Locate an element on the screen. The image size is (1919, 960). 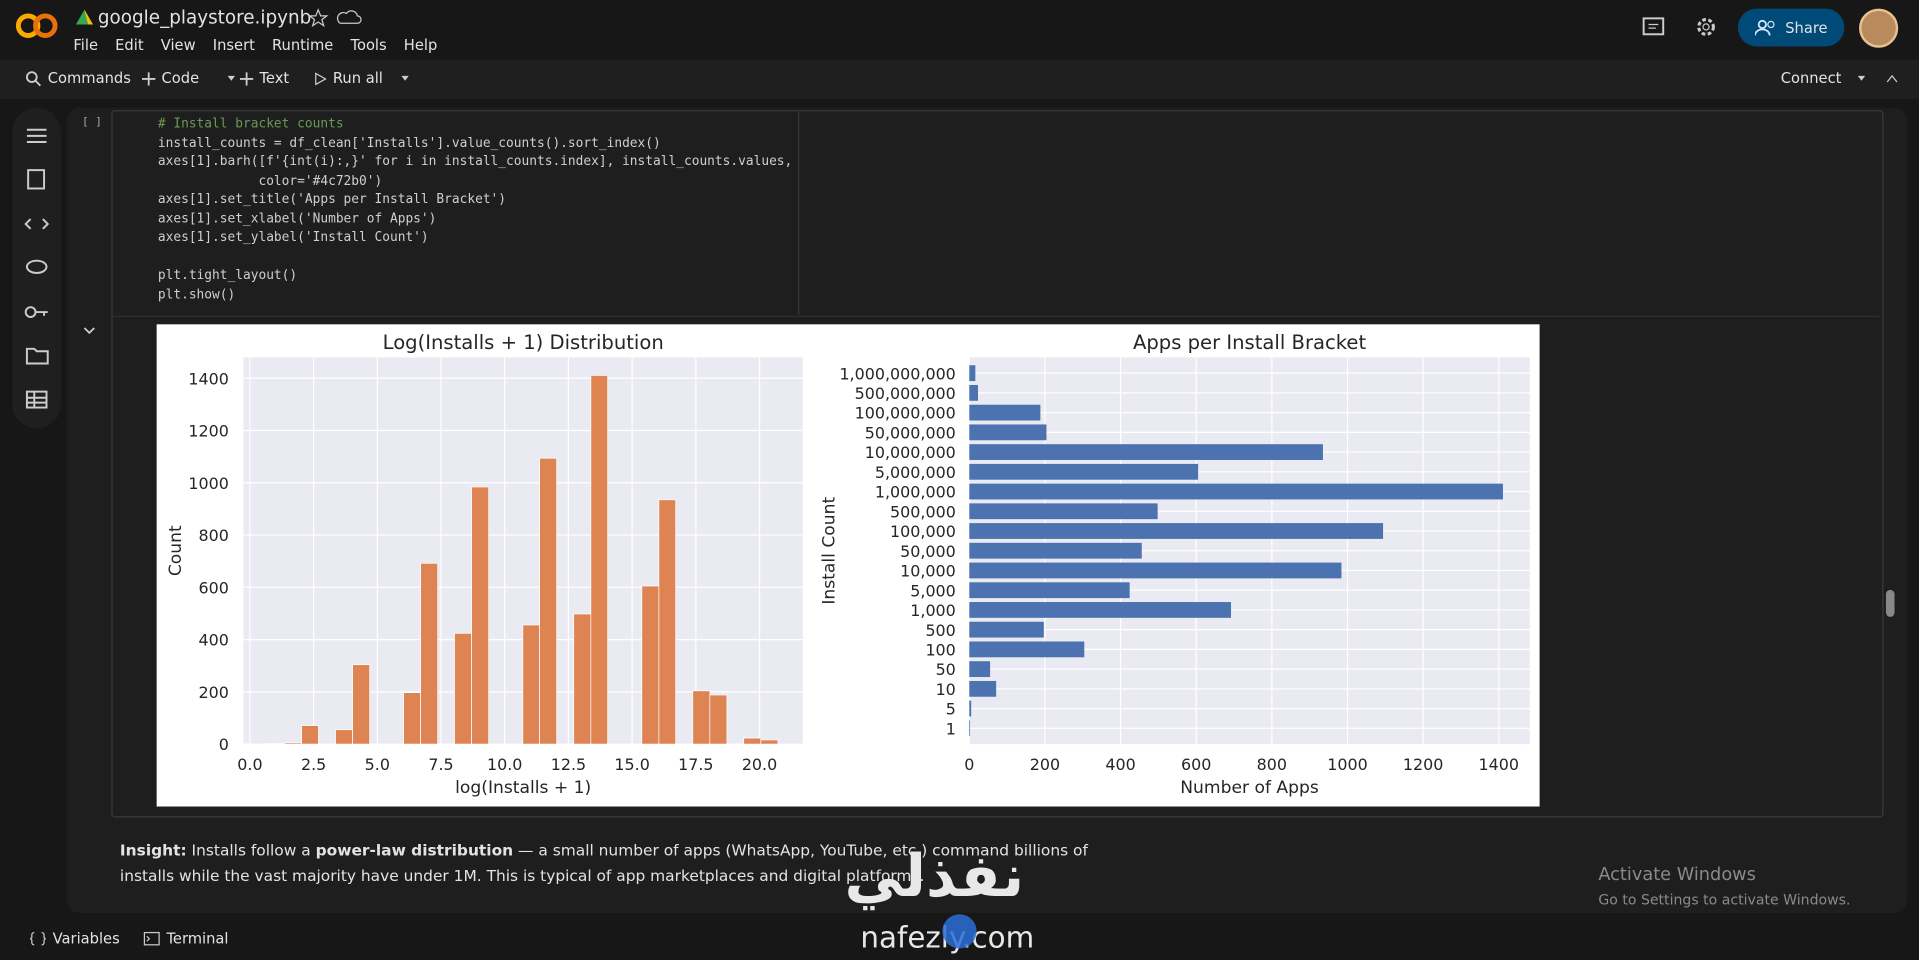
y-tick-label: 10,000,000 is located at coordinates (910, 452).